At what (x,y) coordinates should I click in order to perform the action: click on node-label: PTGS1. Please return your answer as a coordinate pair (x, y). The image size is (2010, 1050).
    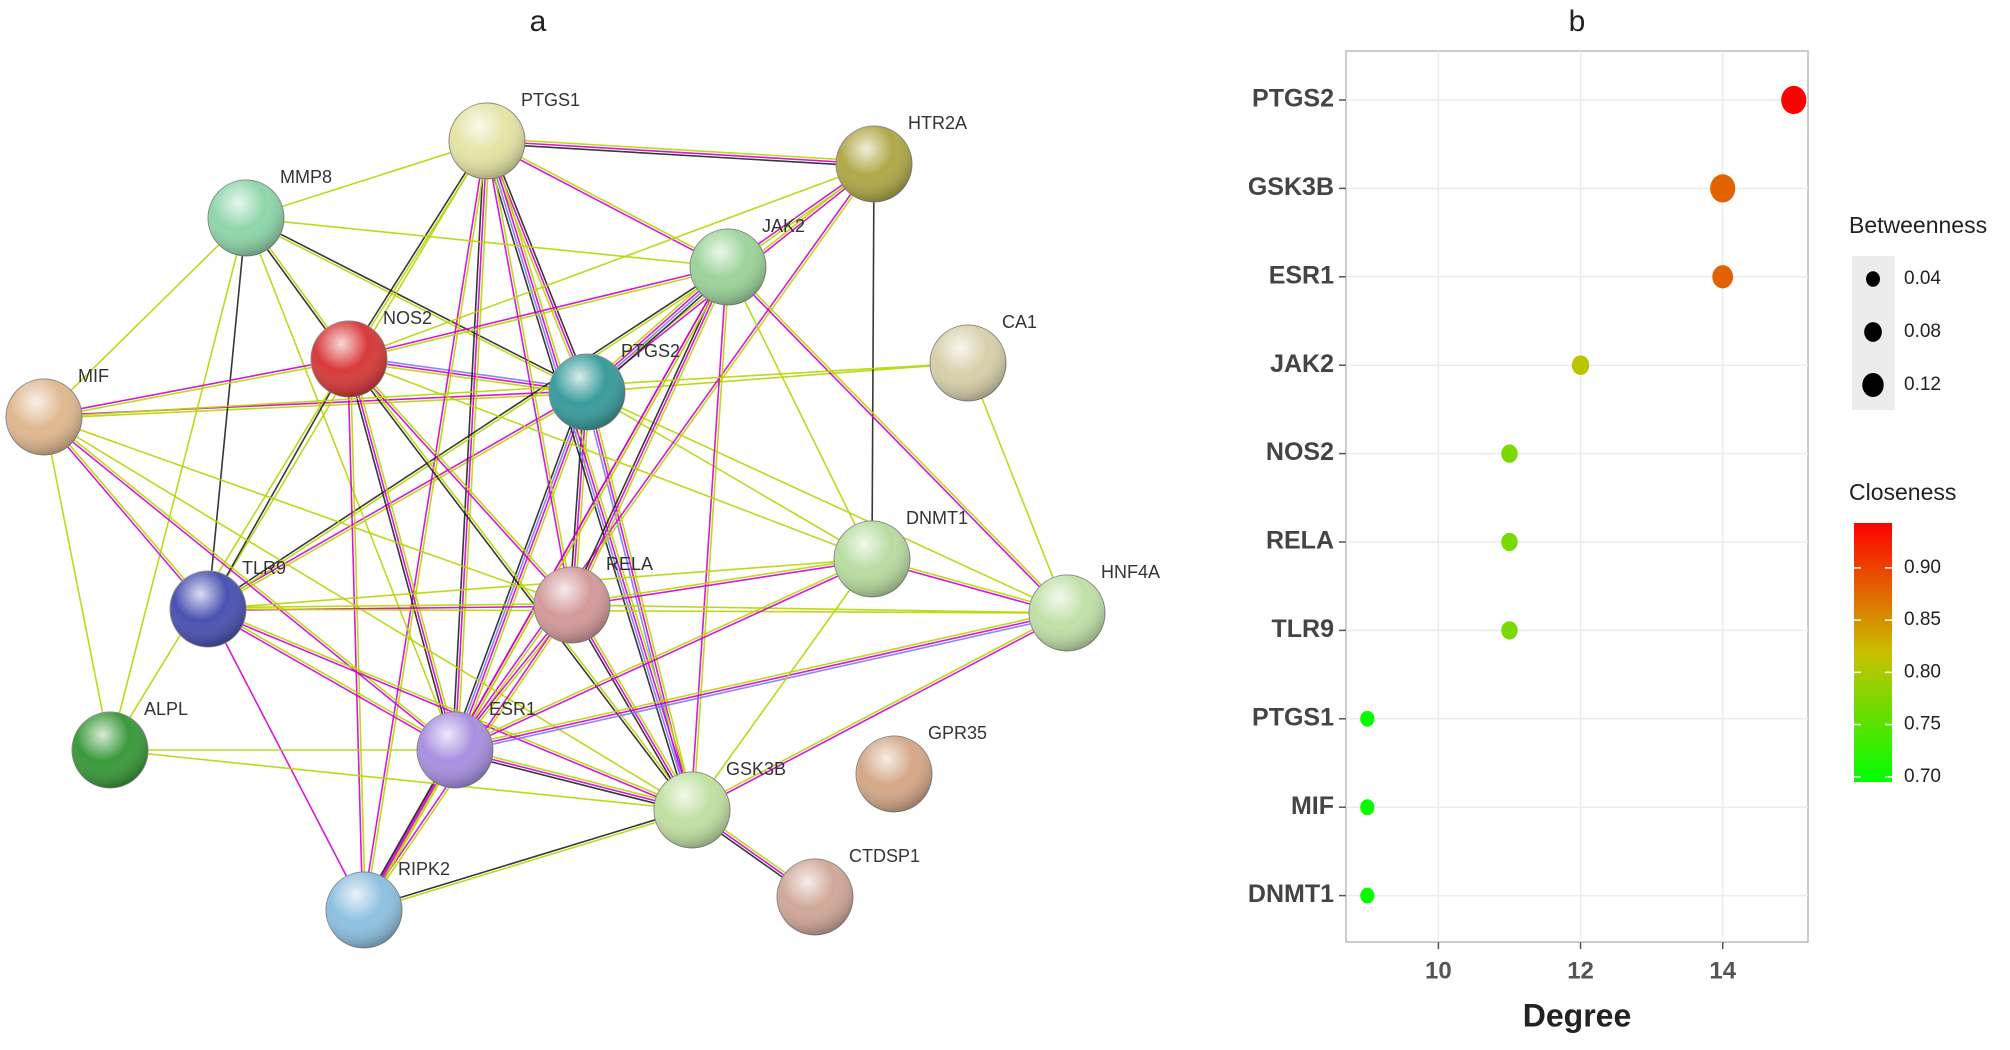
    Looking at the image, I should click on (550, 100).